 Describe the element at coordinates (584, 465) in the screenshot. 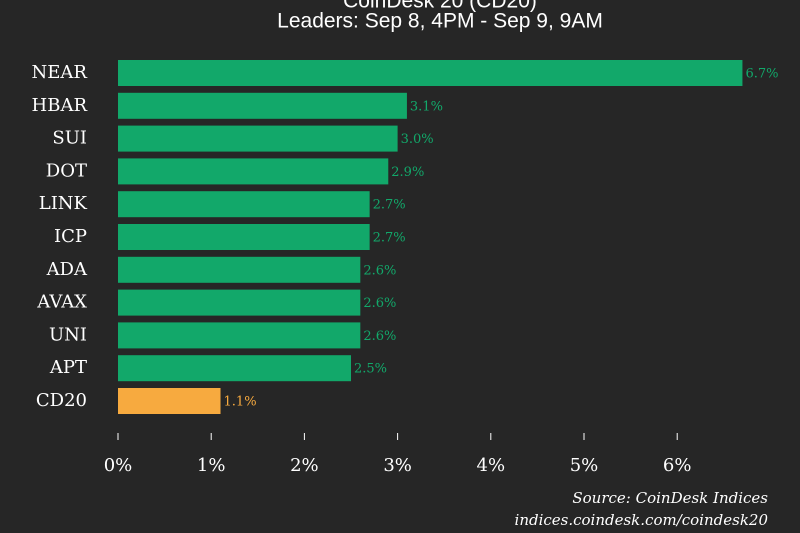

I see `x-tick-label: 5%` at that location.